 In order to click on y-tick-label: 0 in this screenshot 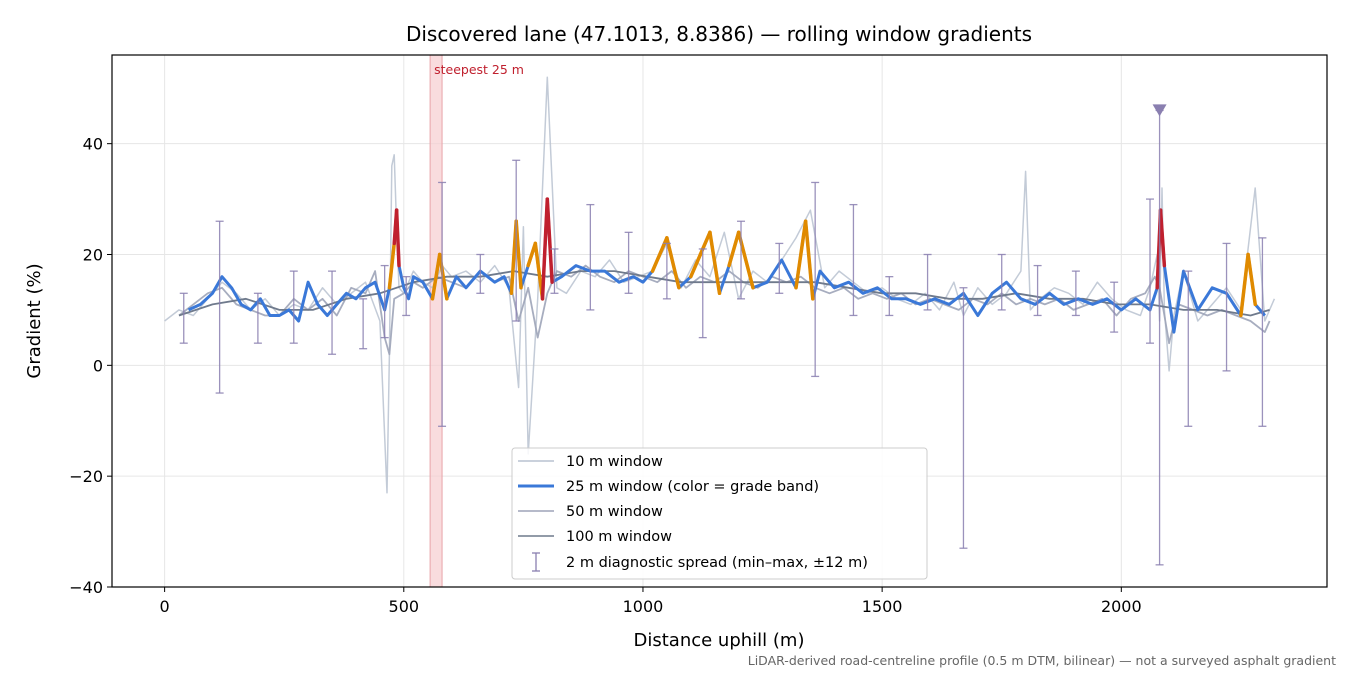, I will do `click(98, 365)`.